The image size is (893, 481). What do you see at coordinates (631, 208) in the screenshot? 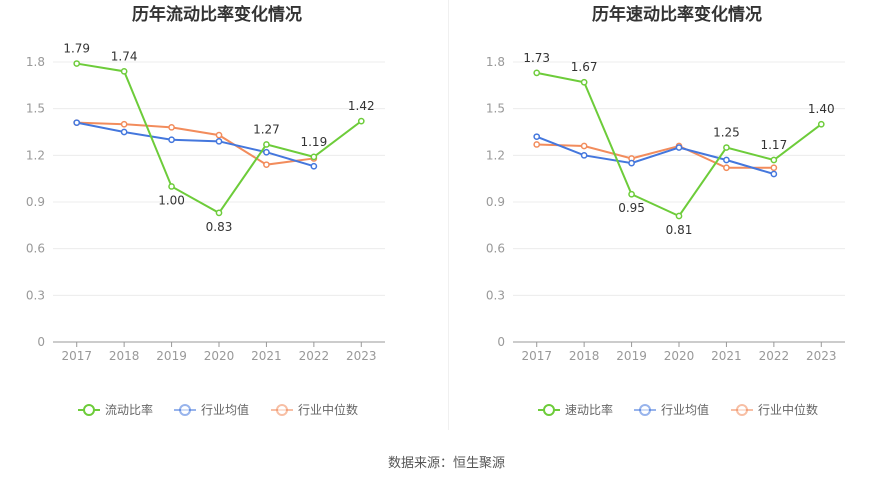
I see `data-label: 0.95` at bounding box center [631, 208].